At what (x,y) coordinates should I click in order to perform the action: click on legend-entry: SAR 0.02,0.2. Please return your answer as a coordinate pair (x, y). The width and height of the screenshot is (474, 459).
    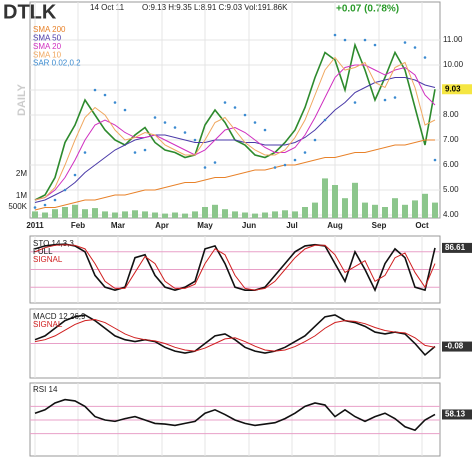
    Looking at the image, I should click on (57, 63).